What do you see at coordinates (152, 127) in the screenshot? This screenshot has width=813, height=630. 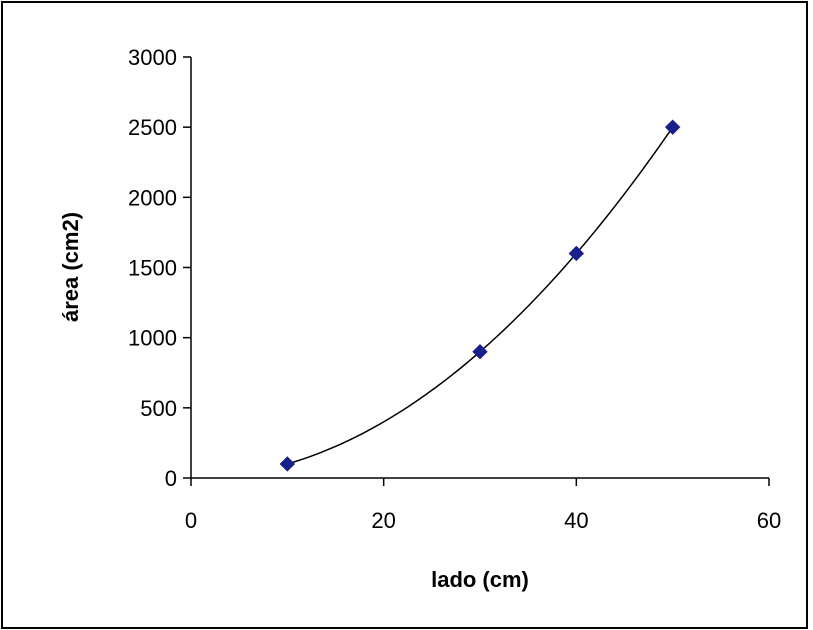 I see `y-tick-label: 2500` at bounding box center [152, 127].